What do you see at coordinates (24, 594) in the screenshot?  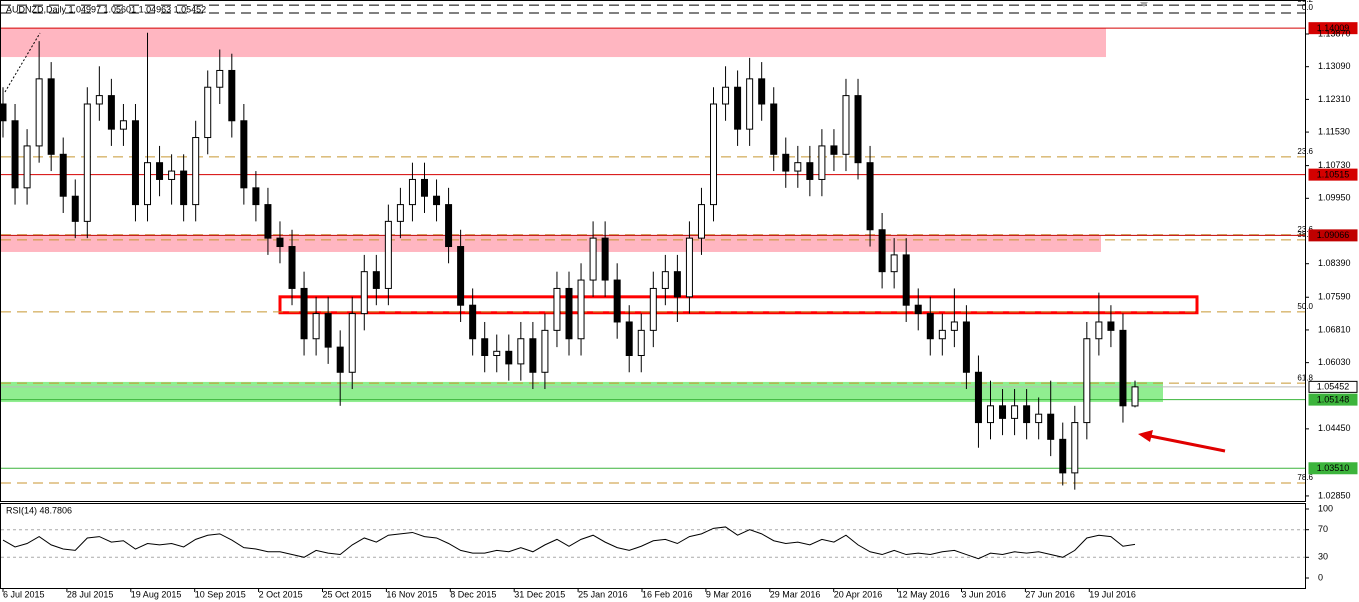 I see `x-tick-label: 6 Jul 2015` at bounding box center [24, 594].